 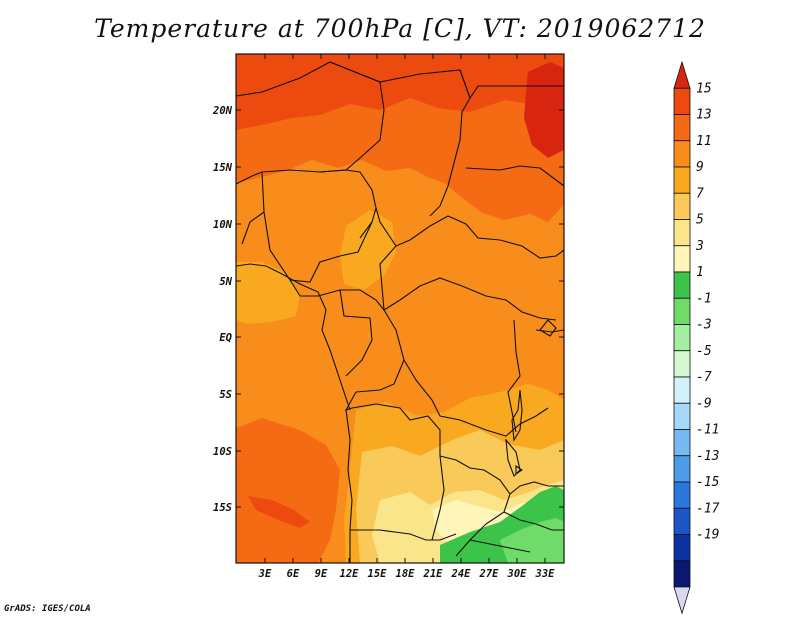 I want to click on lon-label: 30E, so click(x=517, y=574).